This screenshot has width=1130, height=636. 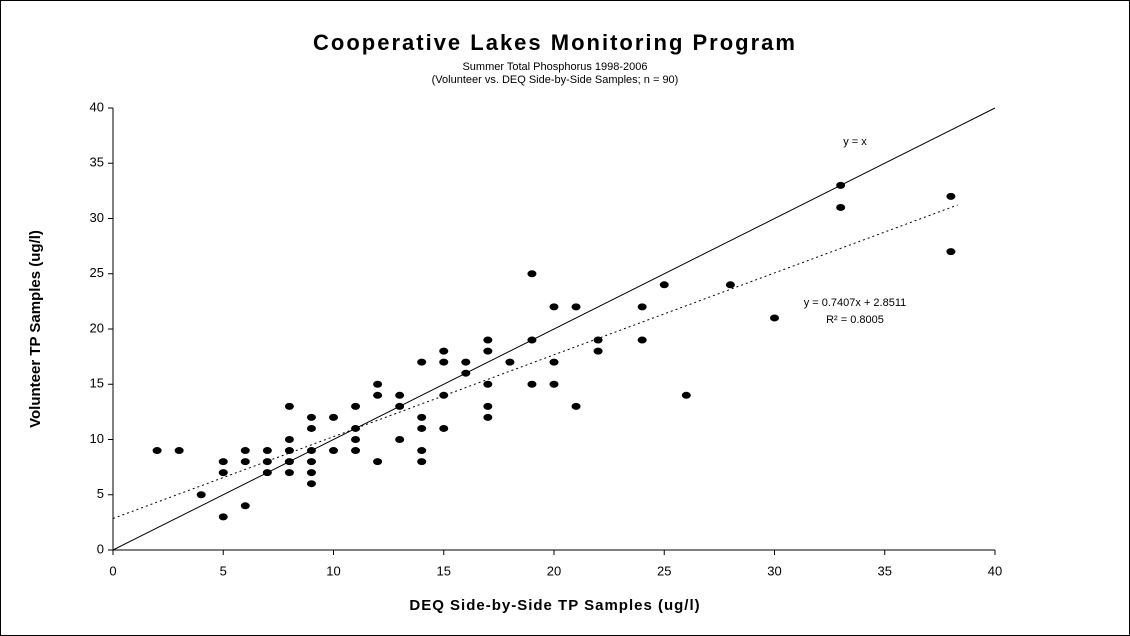 What do you see at coordinates (97, 162) in the screenshot?
I see `y-tick-label: 35` at bounding box center [97, 162].